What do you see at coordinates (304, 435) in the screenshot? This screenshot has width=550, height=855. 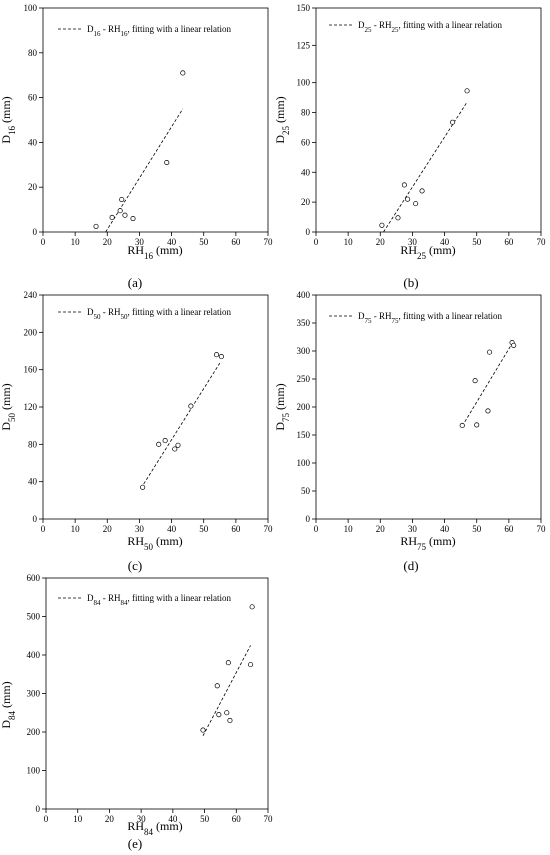 I see `y-tick-label: 150` at bounding box center [304, 435].